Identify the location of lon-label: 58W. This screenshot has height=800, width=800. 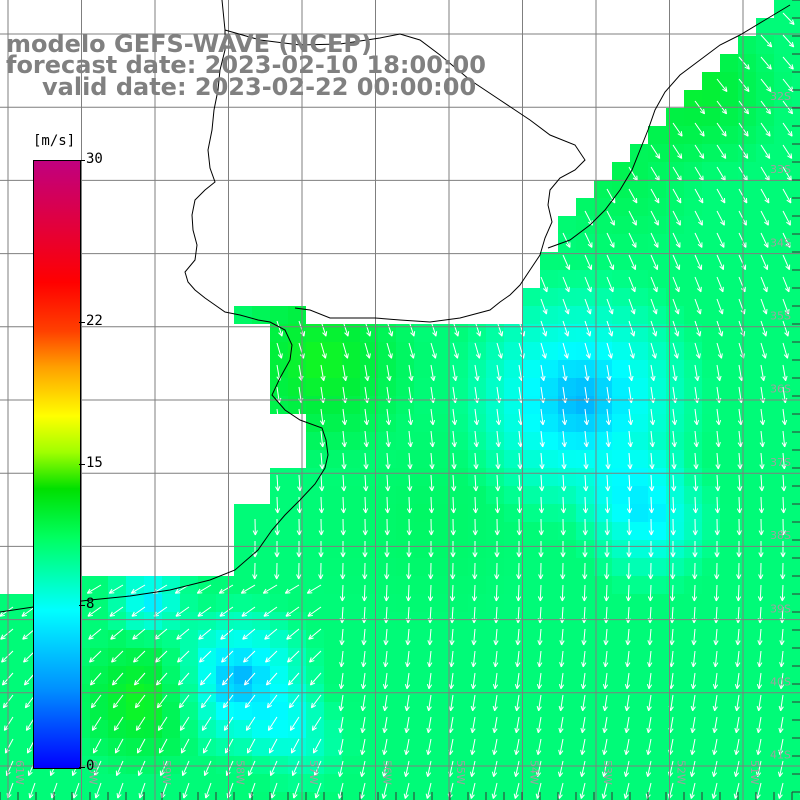
(240, 772).